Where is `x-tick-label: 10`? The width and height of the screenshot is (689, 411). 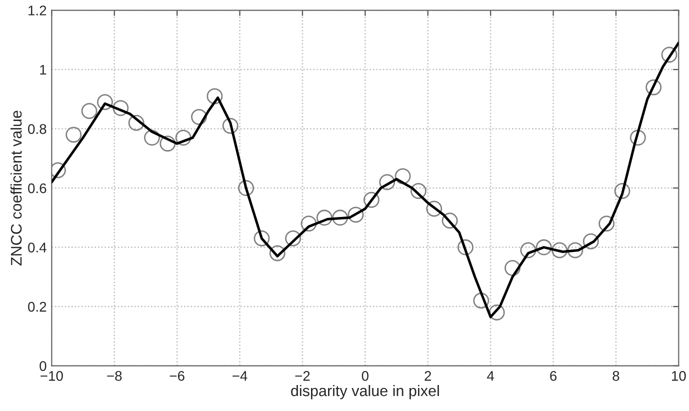
x-tick-label: 10 is located at coordinates (679, 376).